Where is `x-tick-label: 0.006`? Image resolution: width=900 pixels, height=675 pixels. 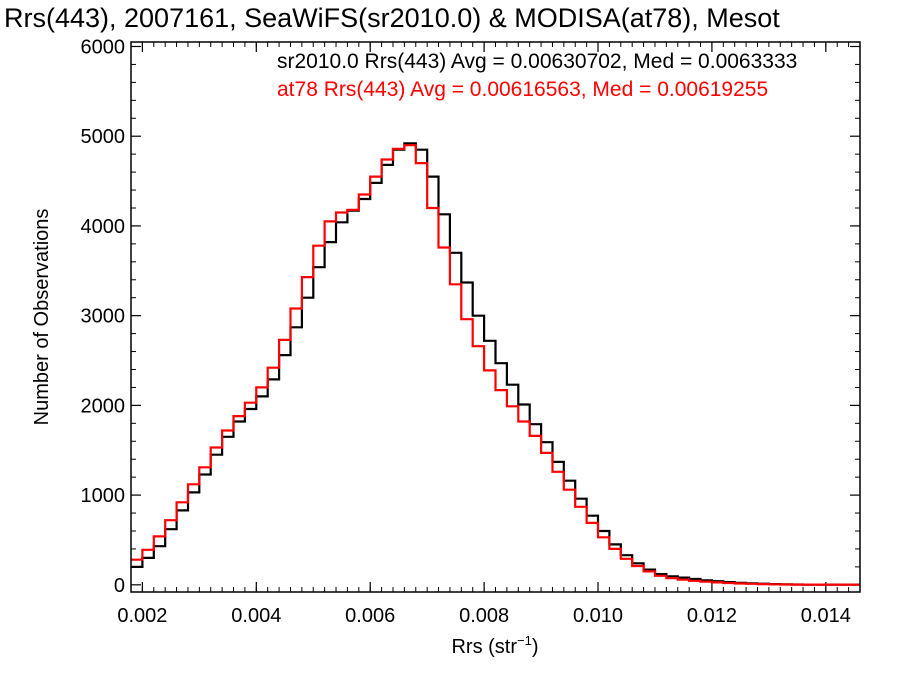
x-tick-label: 0.006 is located at coordinates (370, 616).